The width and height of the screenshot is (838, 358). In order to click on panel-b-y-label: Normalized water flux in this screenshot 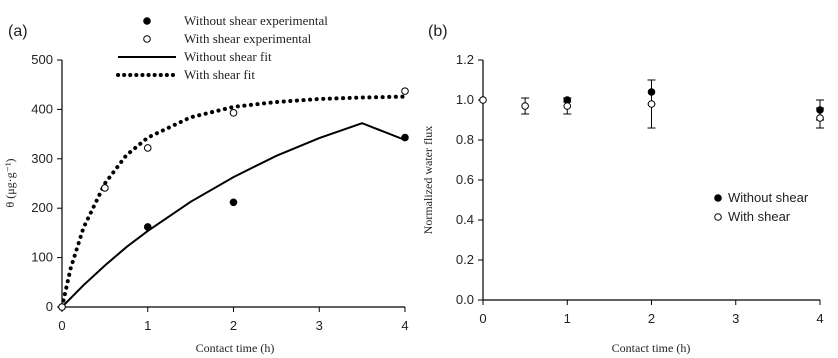, I will do `click(428, 180)`.